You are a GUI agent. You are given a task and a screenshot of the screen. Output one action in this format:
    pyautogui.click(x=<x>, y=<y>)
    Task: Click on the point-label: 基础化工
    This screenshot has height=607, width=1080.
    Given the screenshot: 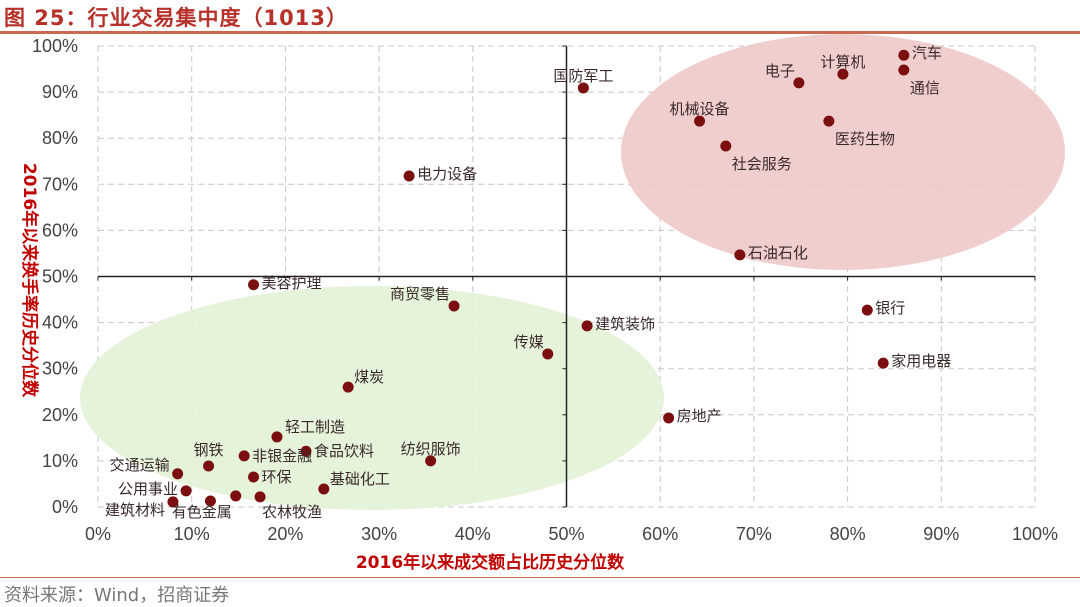 What is the action you would take?
    pyautogui.click(x=360, y=479)
    